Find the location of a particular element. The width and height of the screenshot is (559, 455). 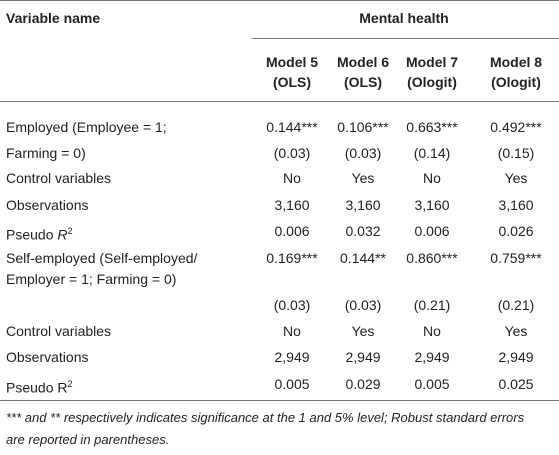

row-label: Self-employed (Self-employed/ is located at coordinates (102, 258).